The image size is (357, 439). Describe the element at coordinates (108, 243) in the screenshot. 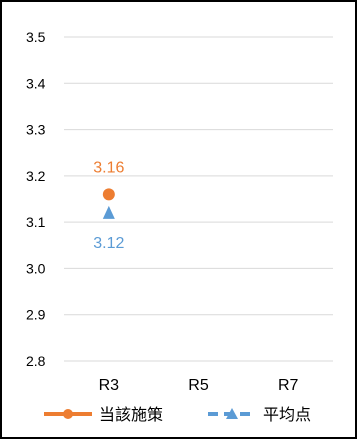

I see `data-label-series2-r3: 3.12` at that location.